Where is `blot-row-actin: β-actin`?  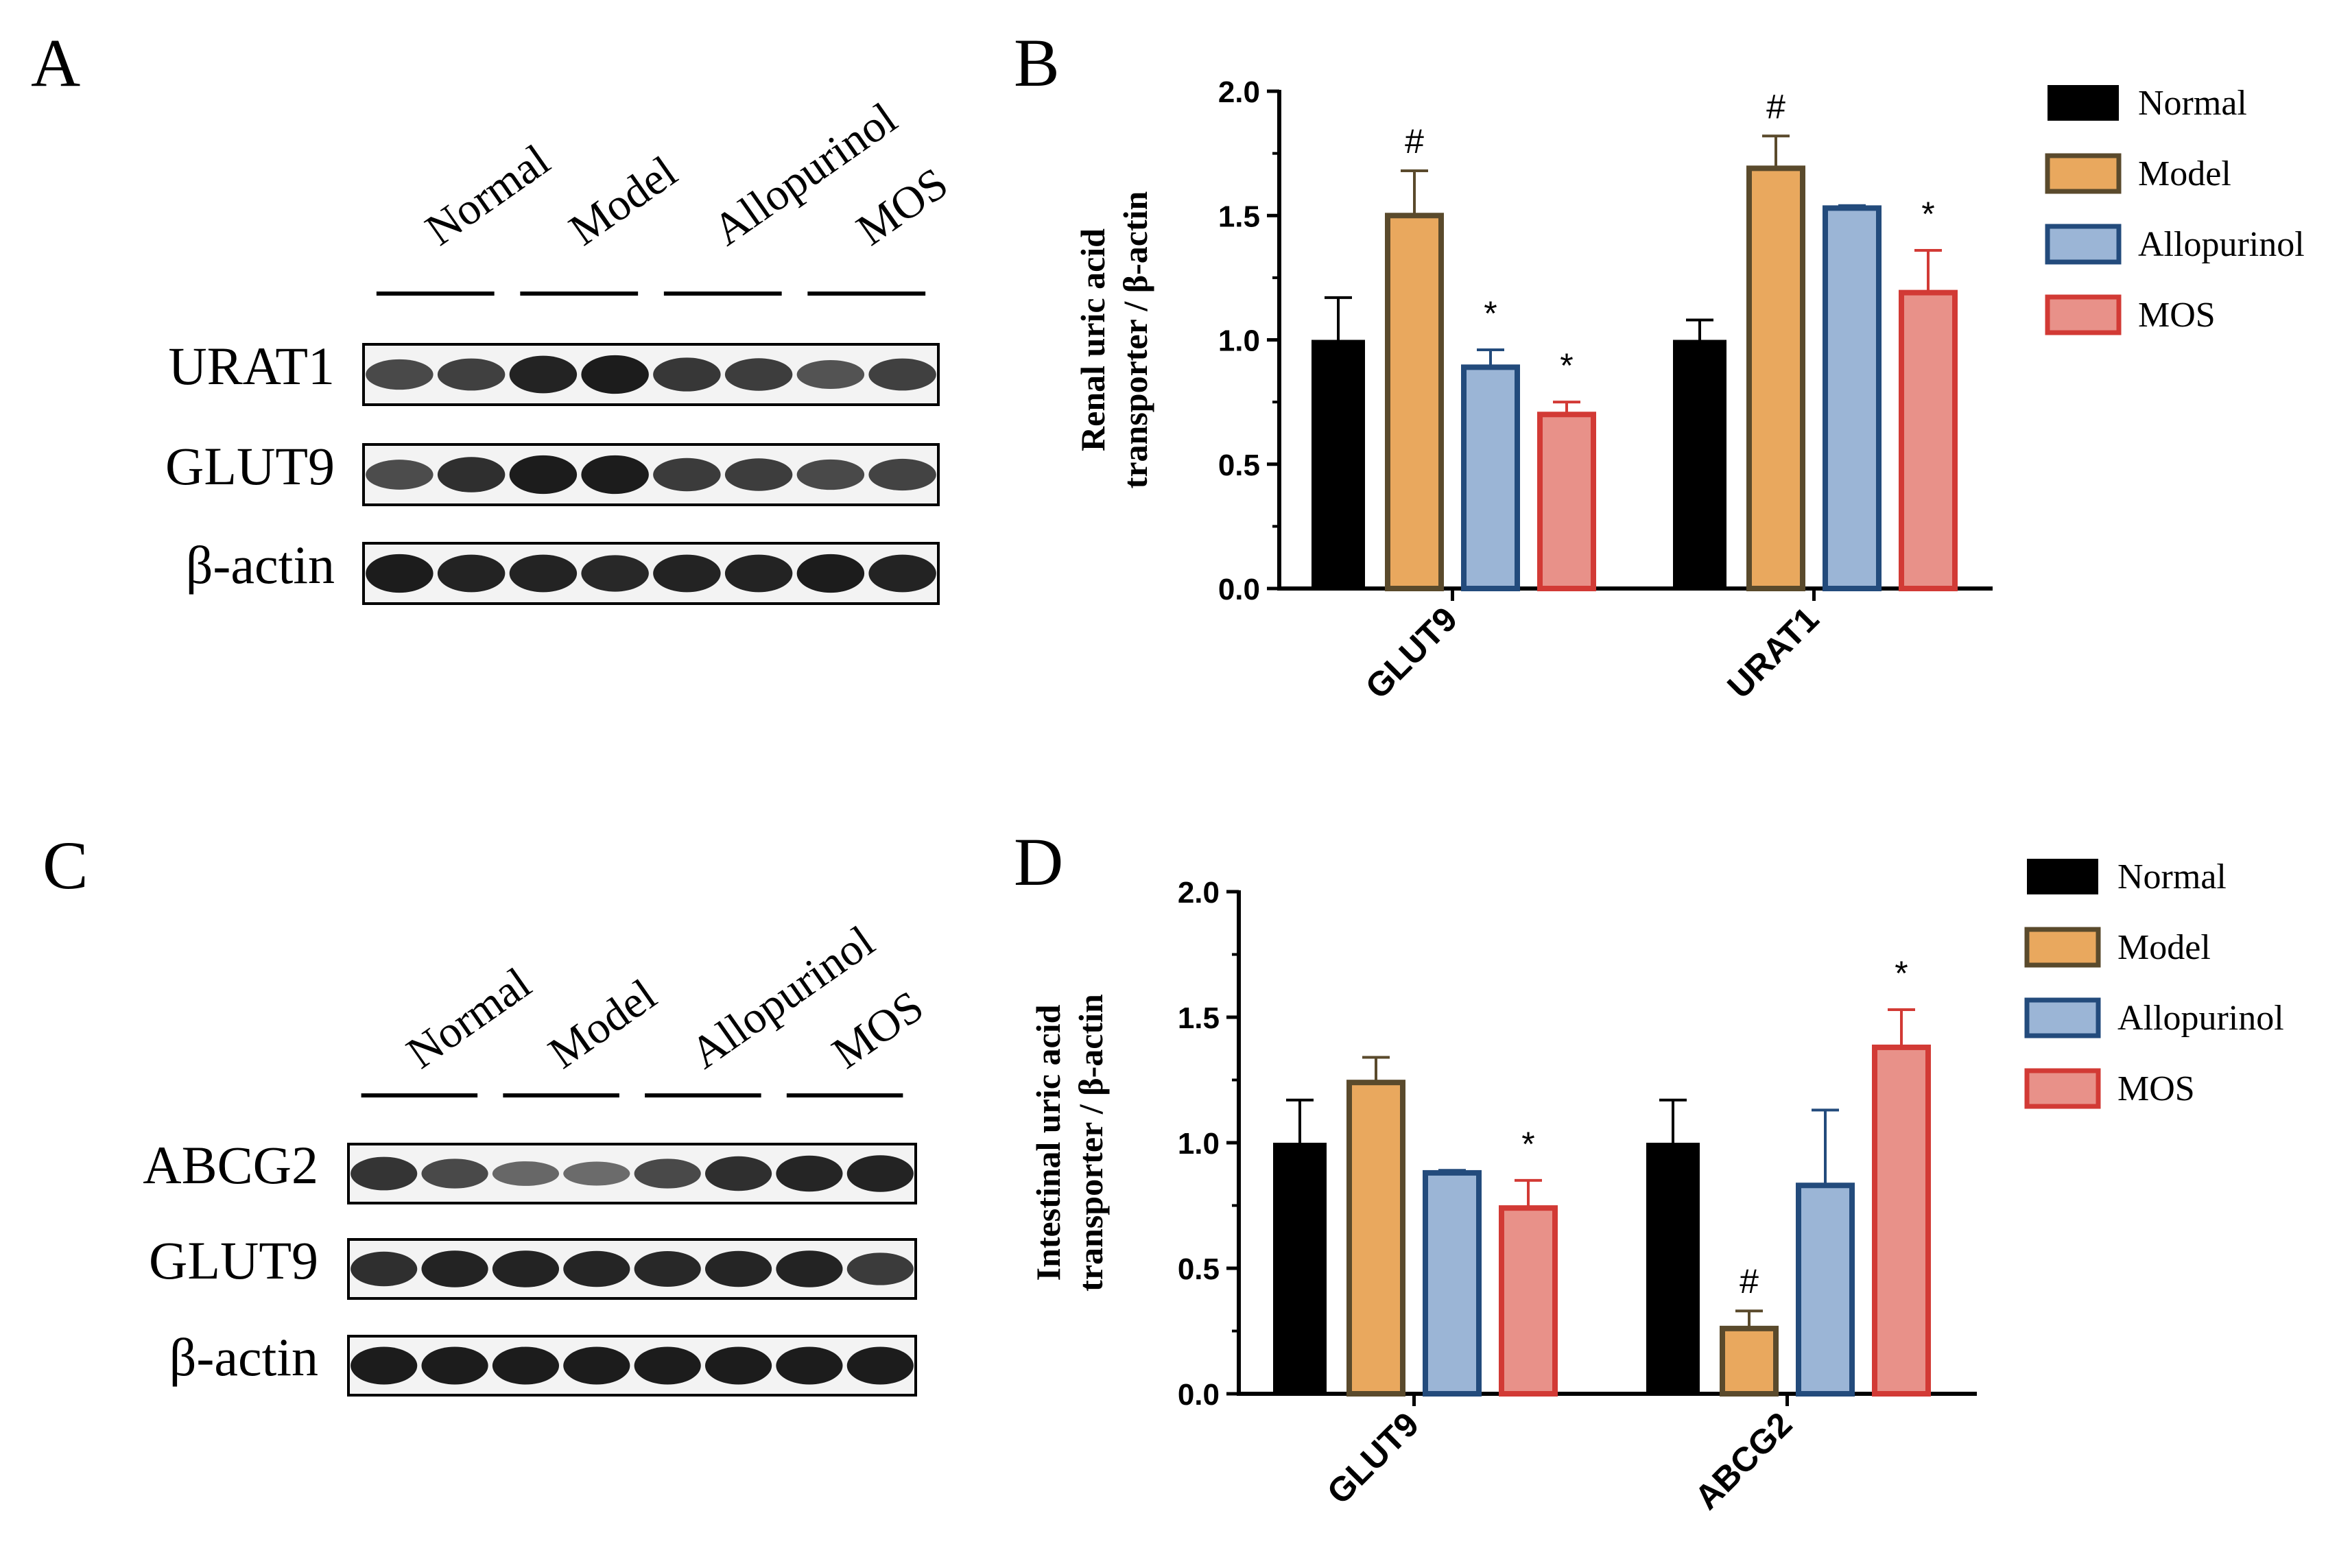 blot-row-actin: β-actin is located at coordinates (563, 570).